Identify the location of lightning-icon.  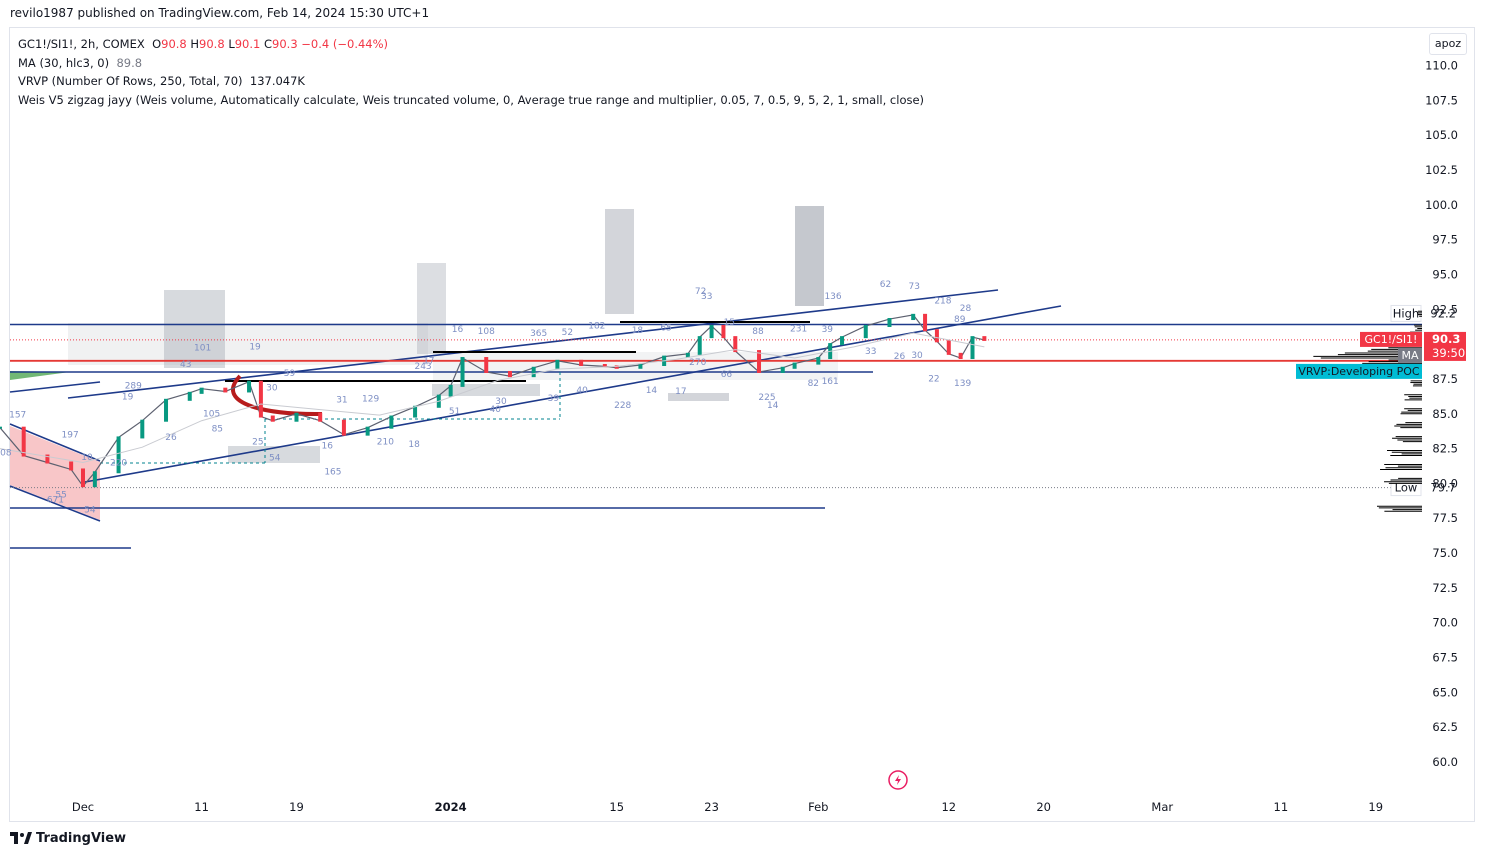
(898, 780).